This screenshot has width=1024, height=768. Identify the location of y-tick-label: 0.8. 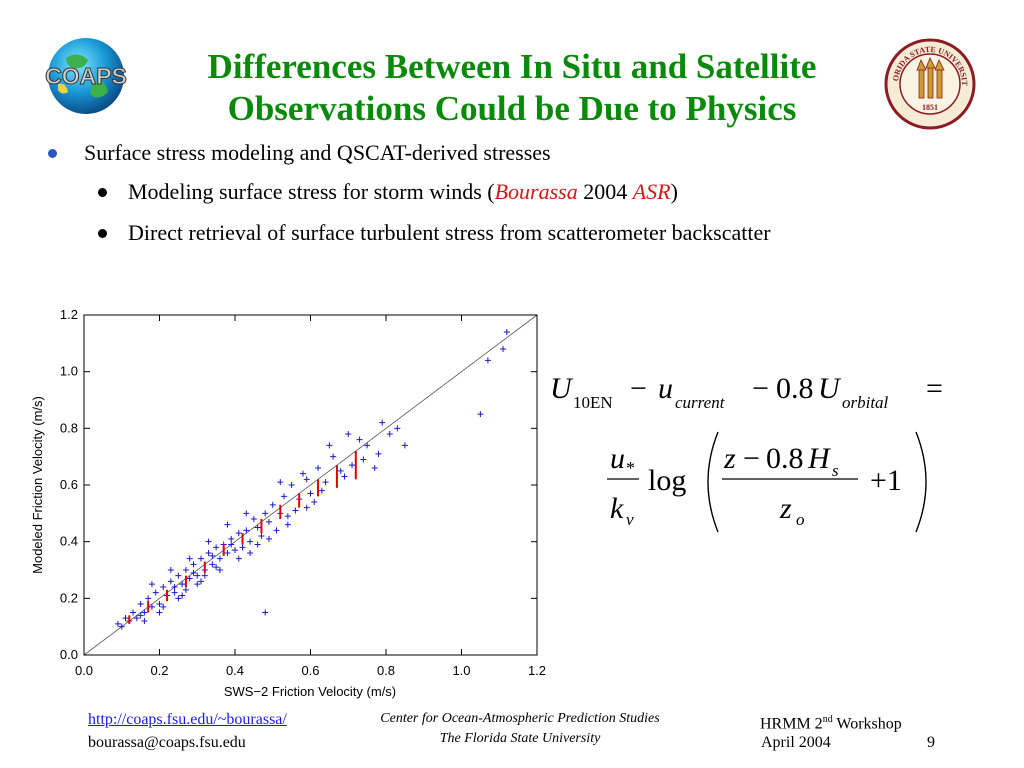
(69, 427).